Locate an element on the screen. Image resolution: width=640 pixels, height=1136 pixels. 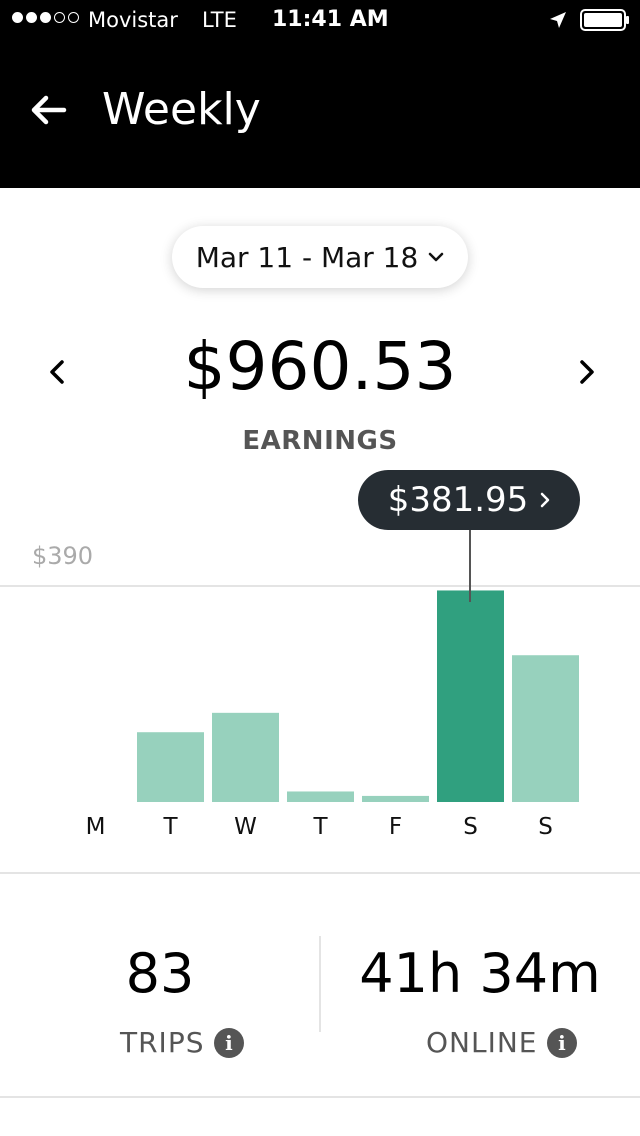
chart-day-label: M is located at coordinates (96, 827).